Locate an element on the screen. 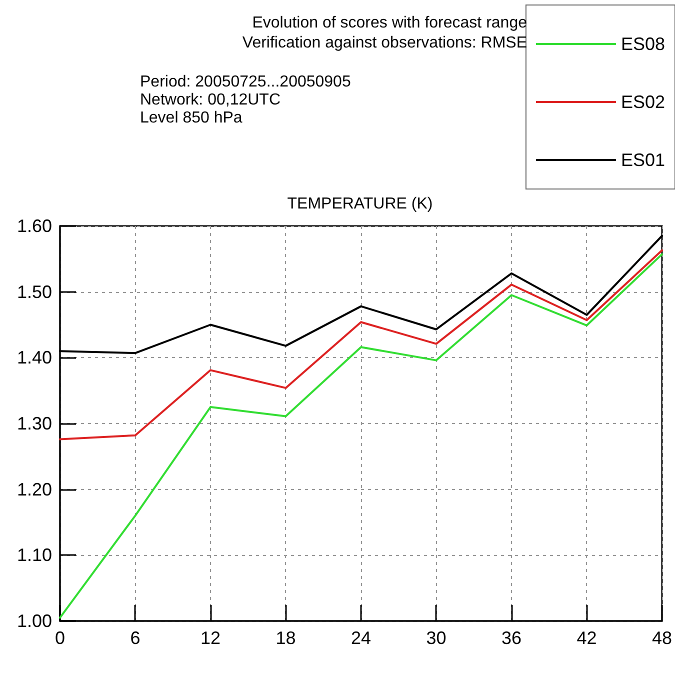 The image size is (675, 699). x-tick-label: 0 is located at coordinates (60, 638).